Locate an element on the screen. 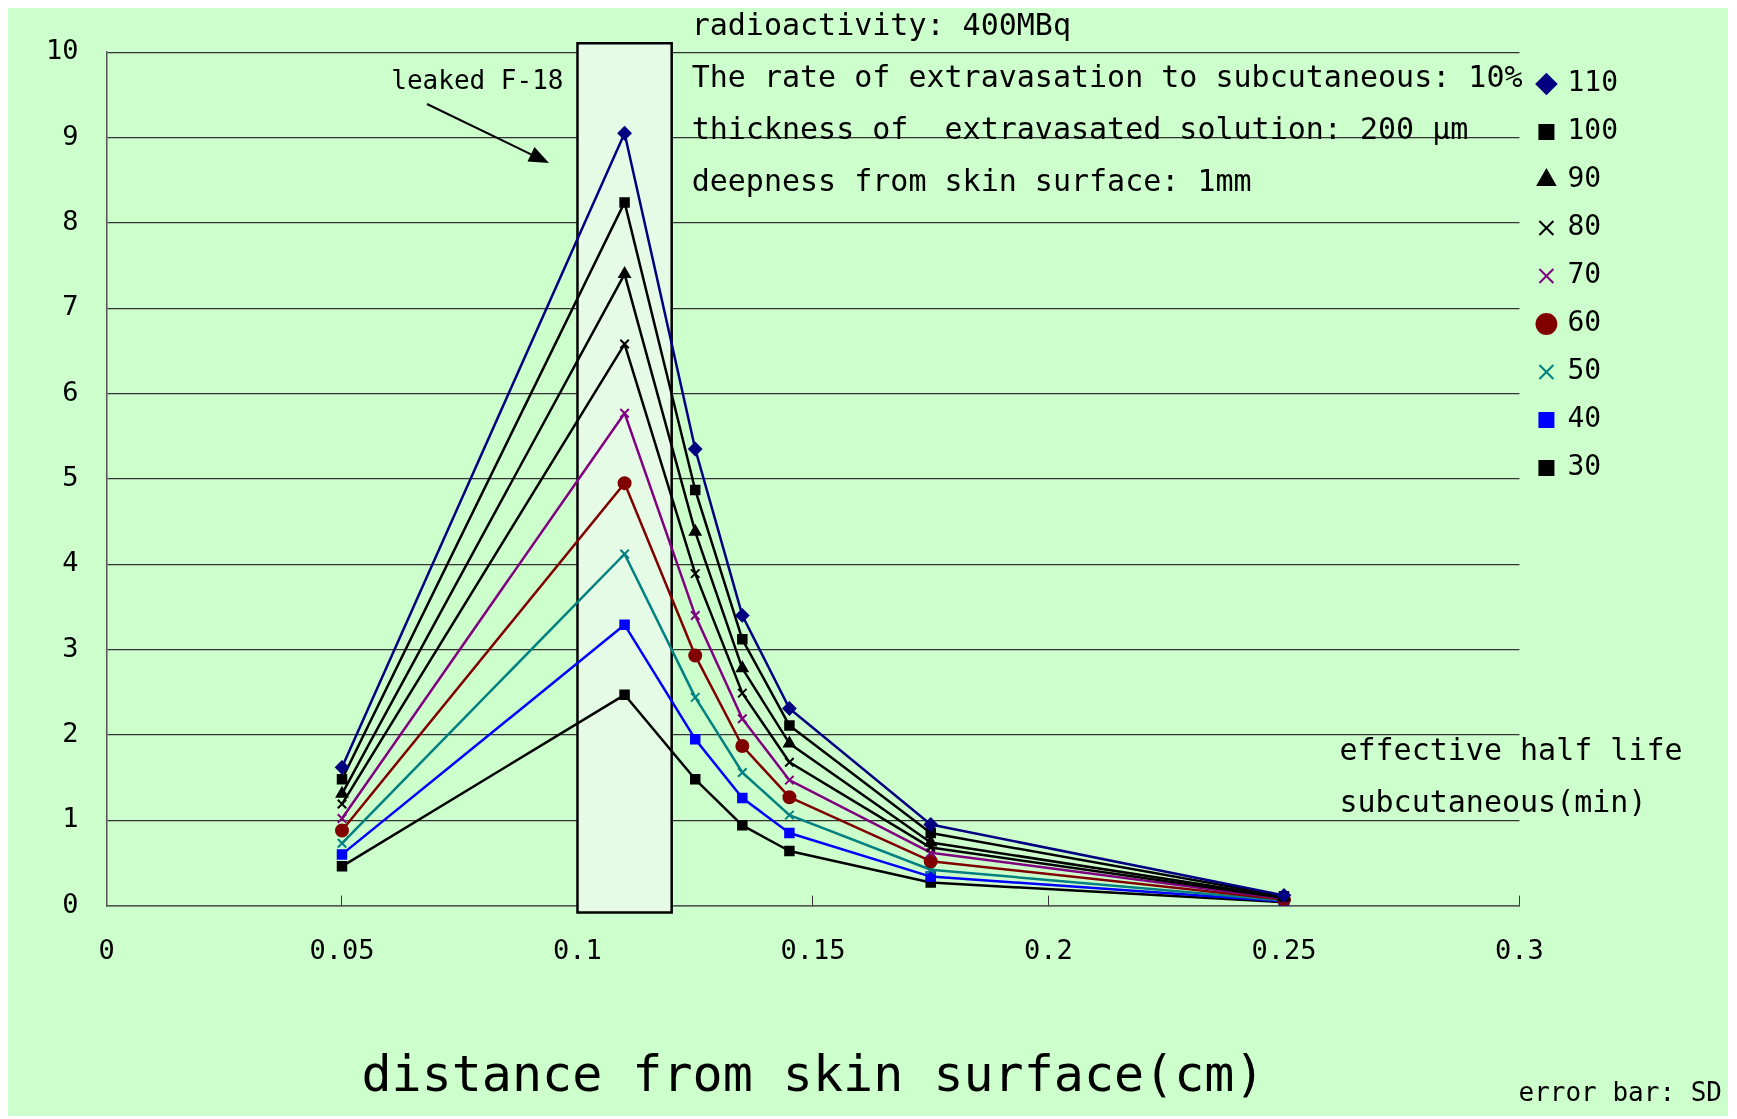 This screenshot has width=1737, height=1119. legend-title: effective half life subcutaneous(min) is located at coordinates (1511, 776).